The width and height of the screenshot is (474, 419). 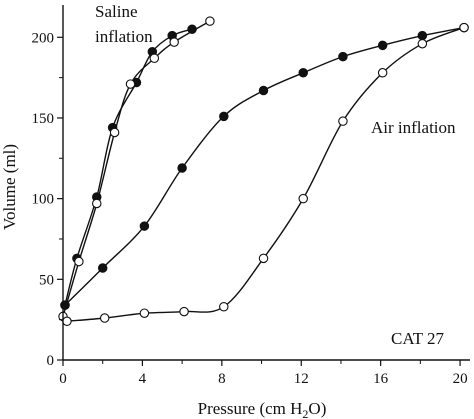 What do you see at coordinates (124, 36) in the screenshot?
I see `annotation-saline-line2: inflation` at bounding box center [124, 36].